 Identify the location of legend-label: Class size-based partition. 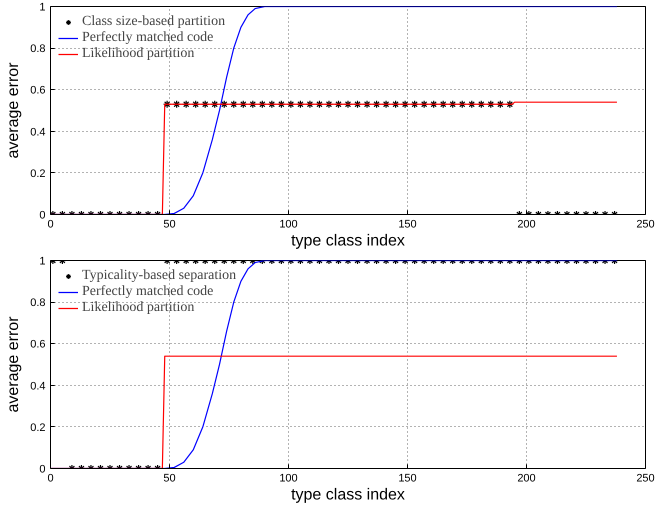
(154, 22).